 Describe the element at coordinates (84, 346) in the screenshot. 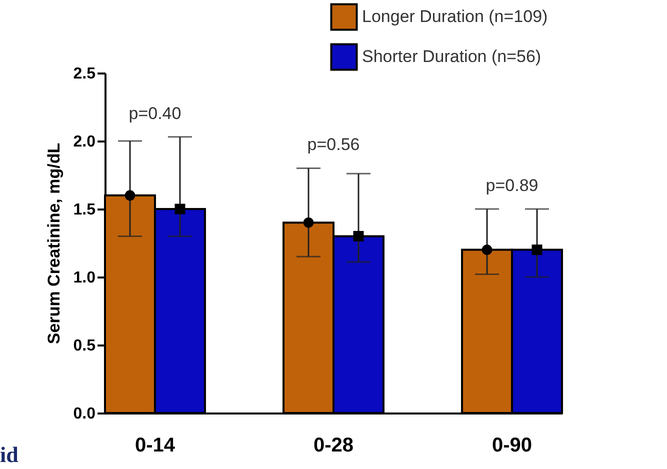

I see `y-tick-label: 0.5` at that location.